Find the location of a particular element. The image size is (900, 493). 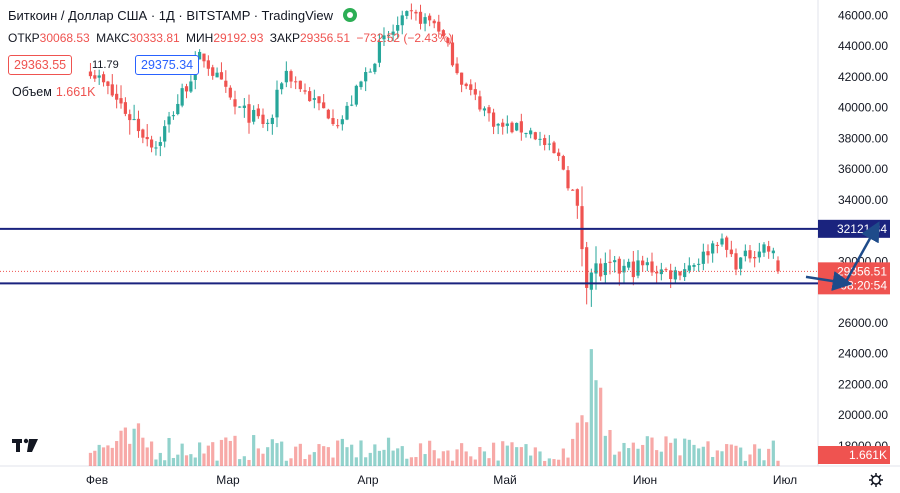

market-open-icon is located at coordinates (349, 15).